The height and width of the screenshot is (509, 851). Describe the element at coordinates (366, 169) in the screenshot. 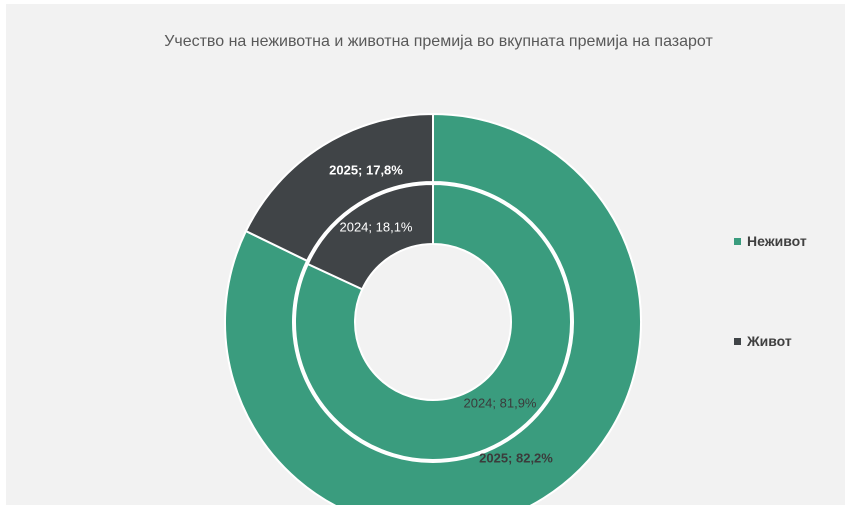

I see `data-label-2025-life: 2025; 17,8%` at that location.